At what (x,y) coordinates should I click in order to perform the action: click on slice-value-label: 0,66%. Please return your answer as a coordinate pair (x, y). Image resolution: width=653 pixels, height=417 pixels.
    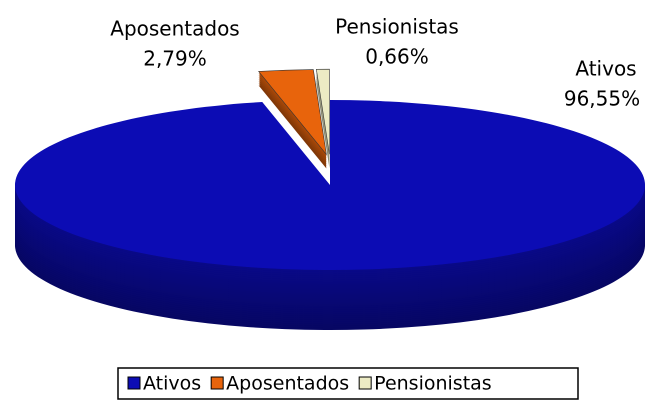
    Looking at the image, I should click on (397, 57).